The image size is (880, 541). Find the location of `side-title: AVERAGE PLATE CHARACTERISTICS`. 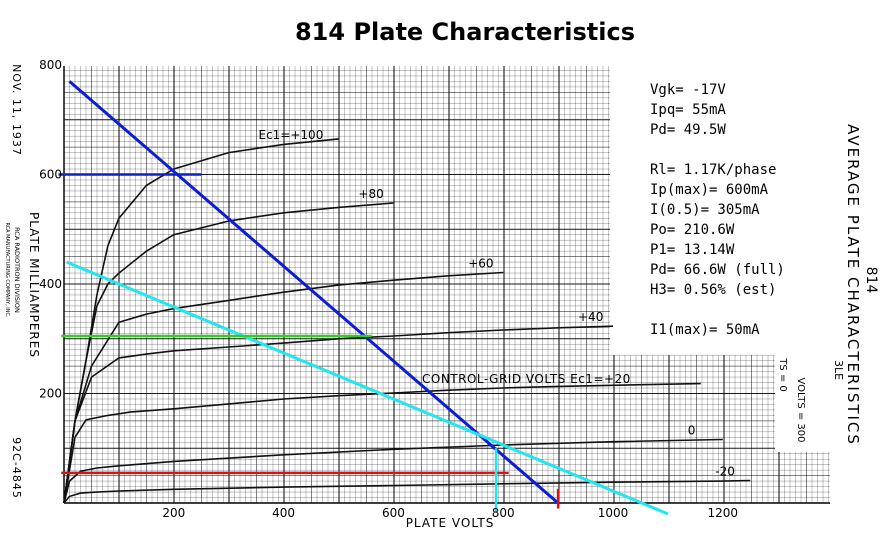

side-title: AVERAGE PLATE CHARACTERISTICS is located at coordinates (853, 285).